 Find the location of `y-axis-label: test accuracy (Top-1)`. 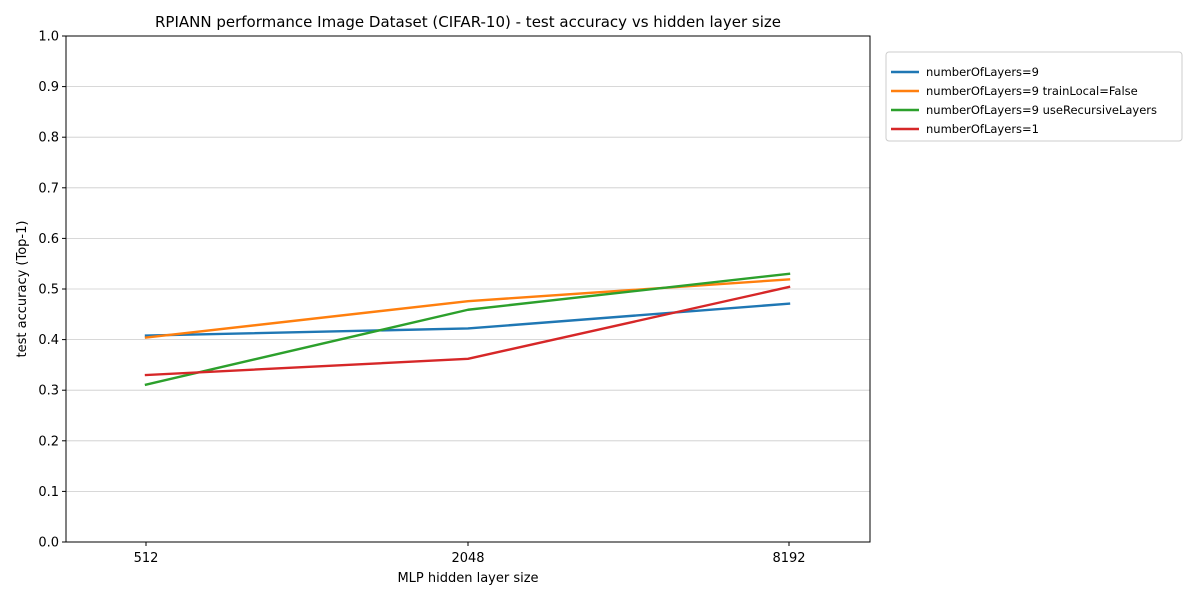

y-axis-label: test accuracy (Top-1) is located at coordinates (22, 289).